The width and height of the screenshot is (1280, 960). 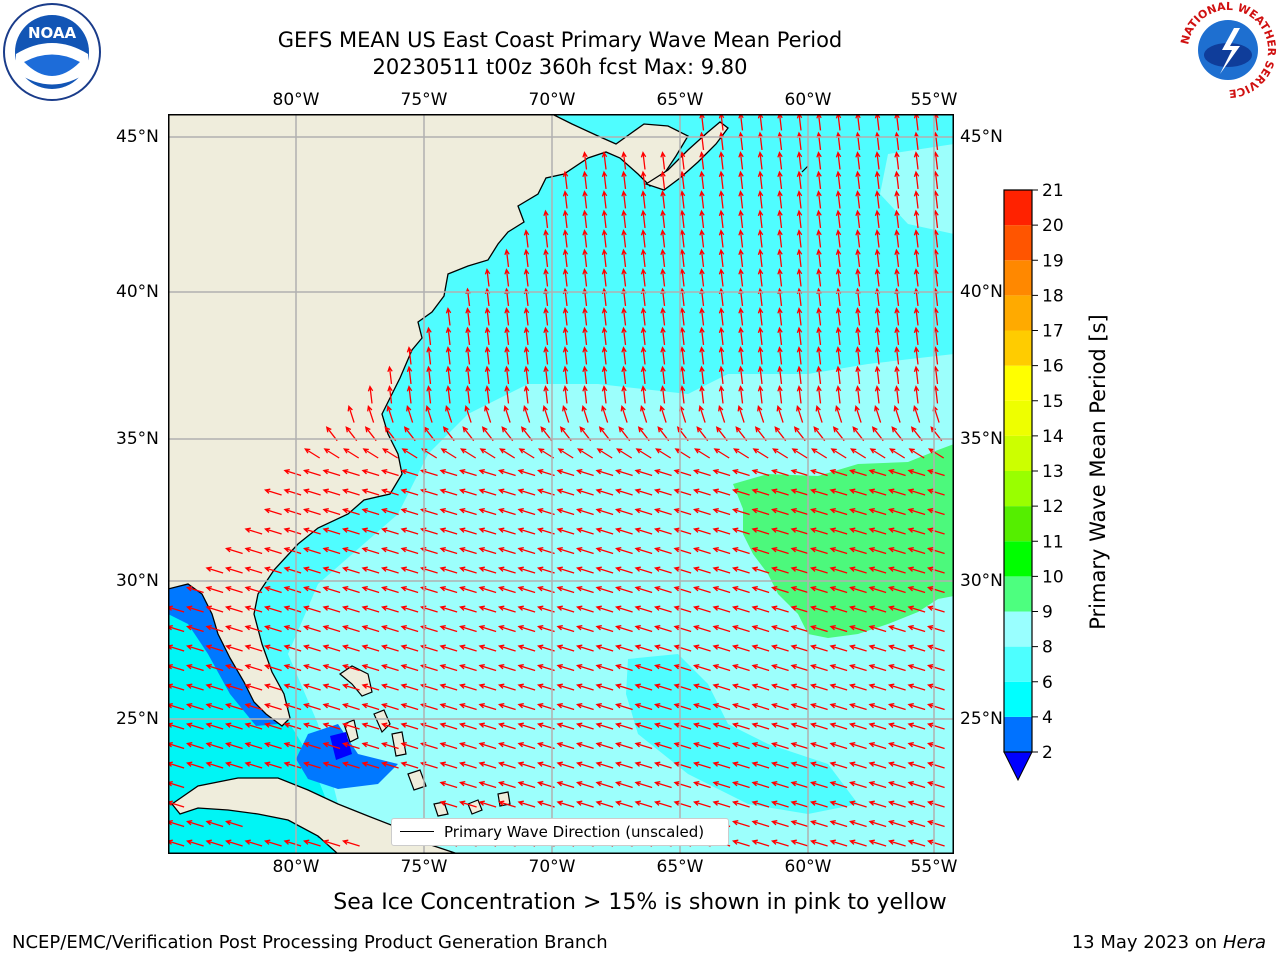 I want to click on noaa-logo-text: NOAA, so click(x=52, y=33).